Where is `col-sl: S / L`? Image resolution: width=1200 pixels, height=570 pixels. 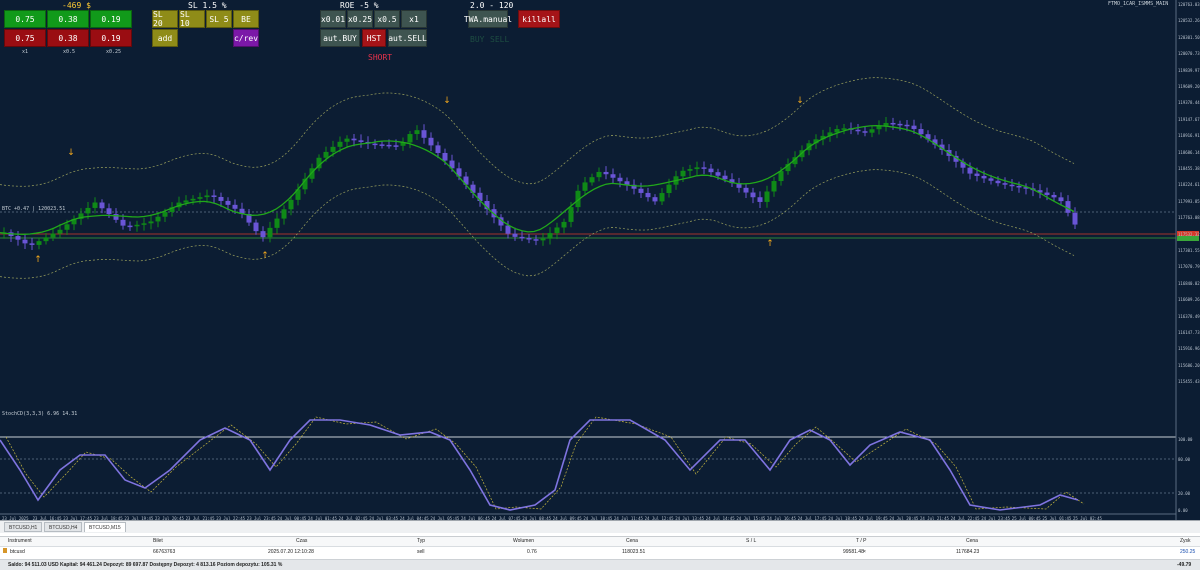
col-sl: S / L is located at coordinates (751, 541).